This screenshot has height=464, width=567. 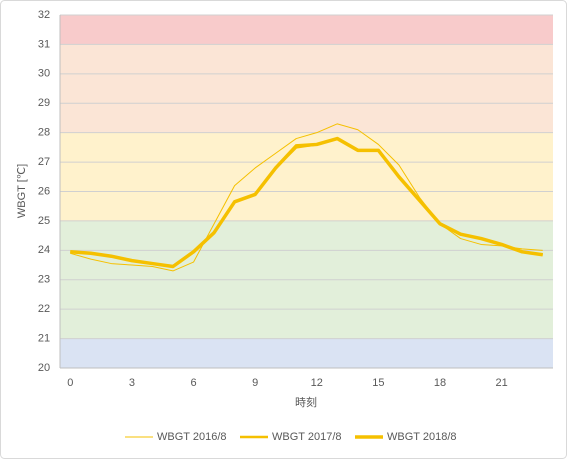 I want to click on legend-label: WBGT 2018/8, so click(x=422, y=437).